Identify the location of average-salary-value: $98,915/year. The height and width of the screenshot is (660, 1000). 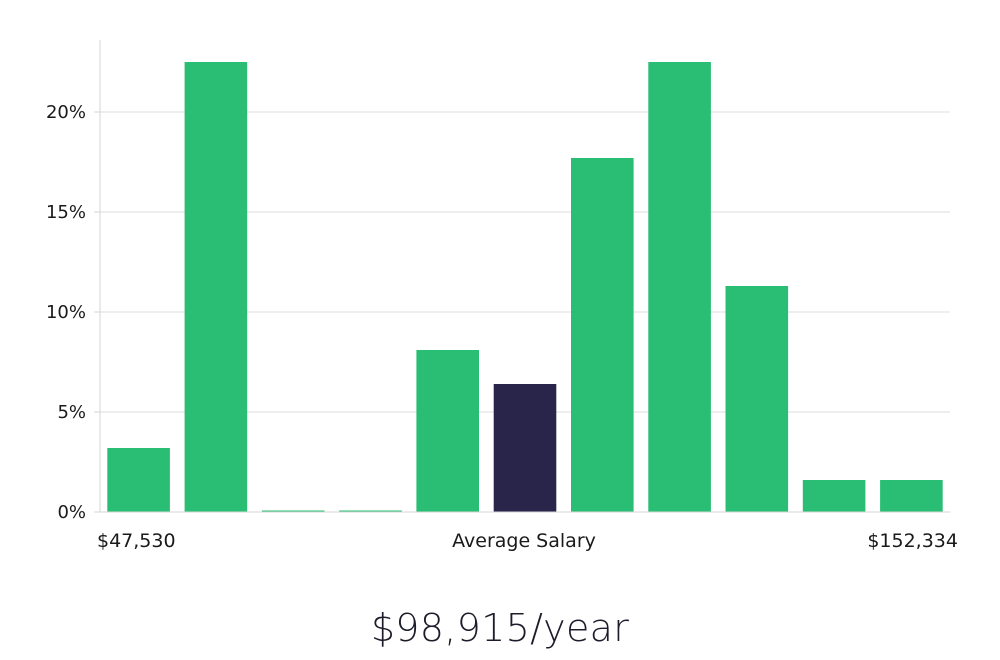
(500, 628).